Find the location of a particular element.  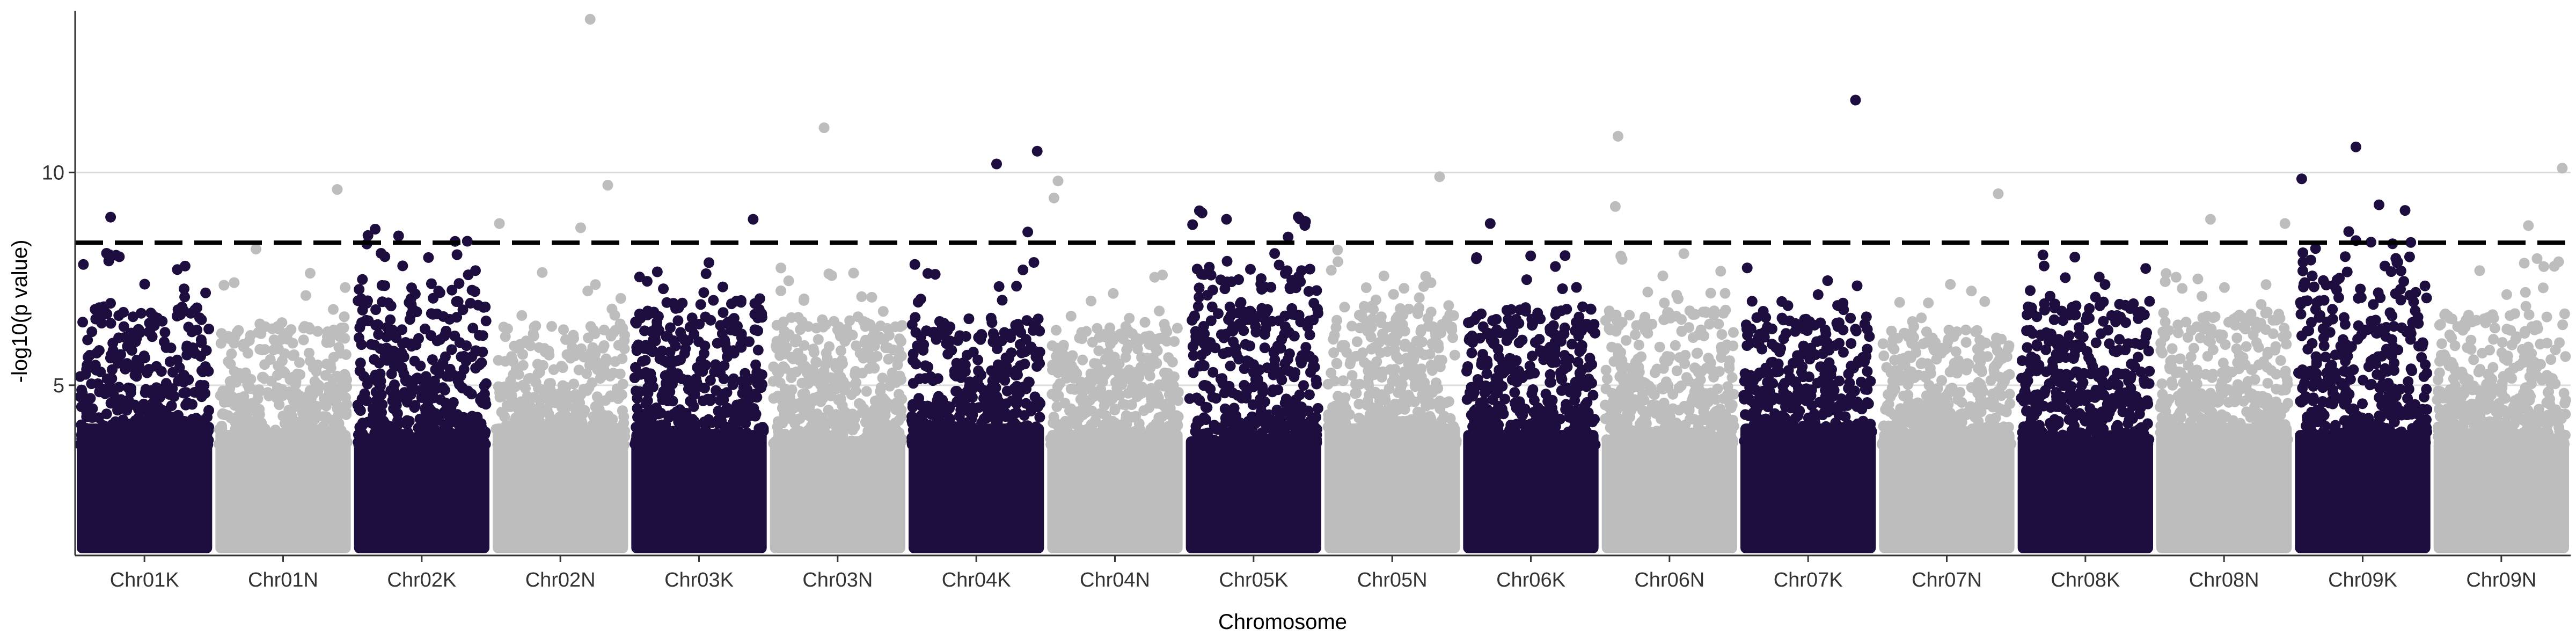

chromosome-points-core is located at coordinates (283, 492).